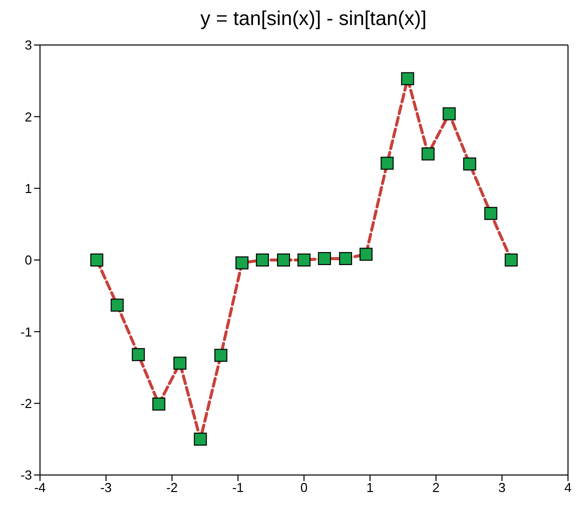 This screenshot has height=512, width=587. Describe the element at coordinates (28, 45) in the screenshot. I see `y-tick-label: 3` at that location.